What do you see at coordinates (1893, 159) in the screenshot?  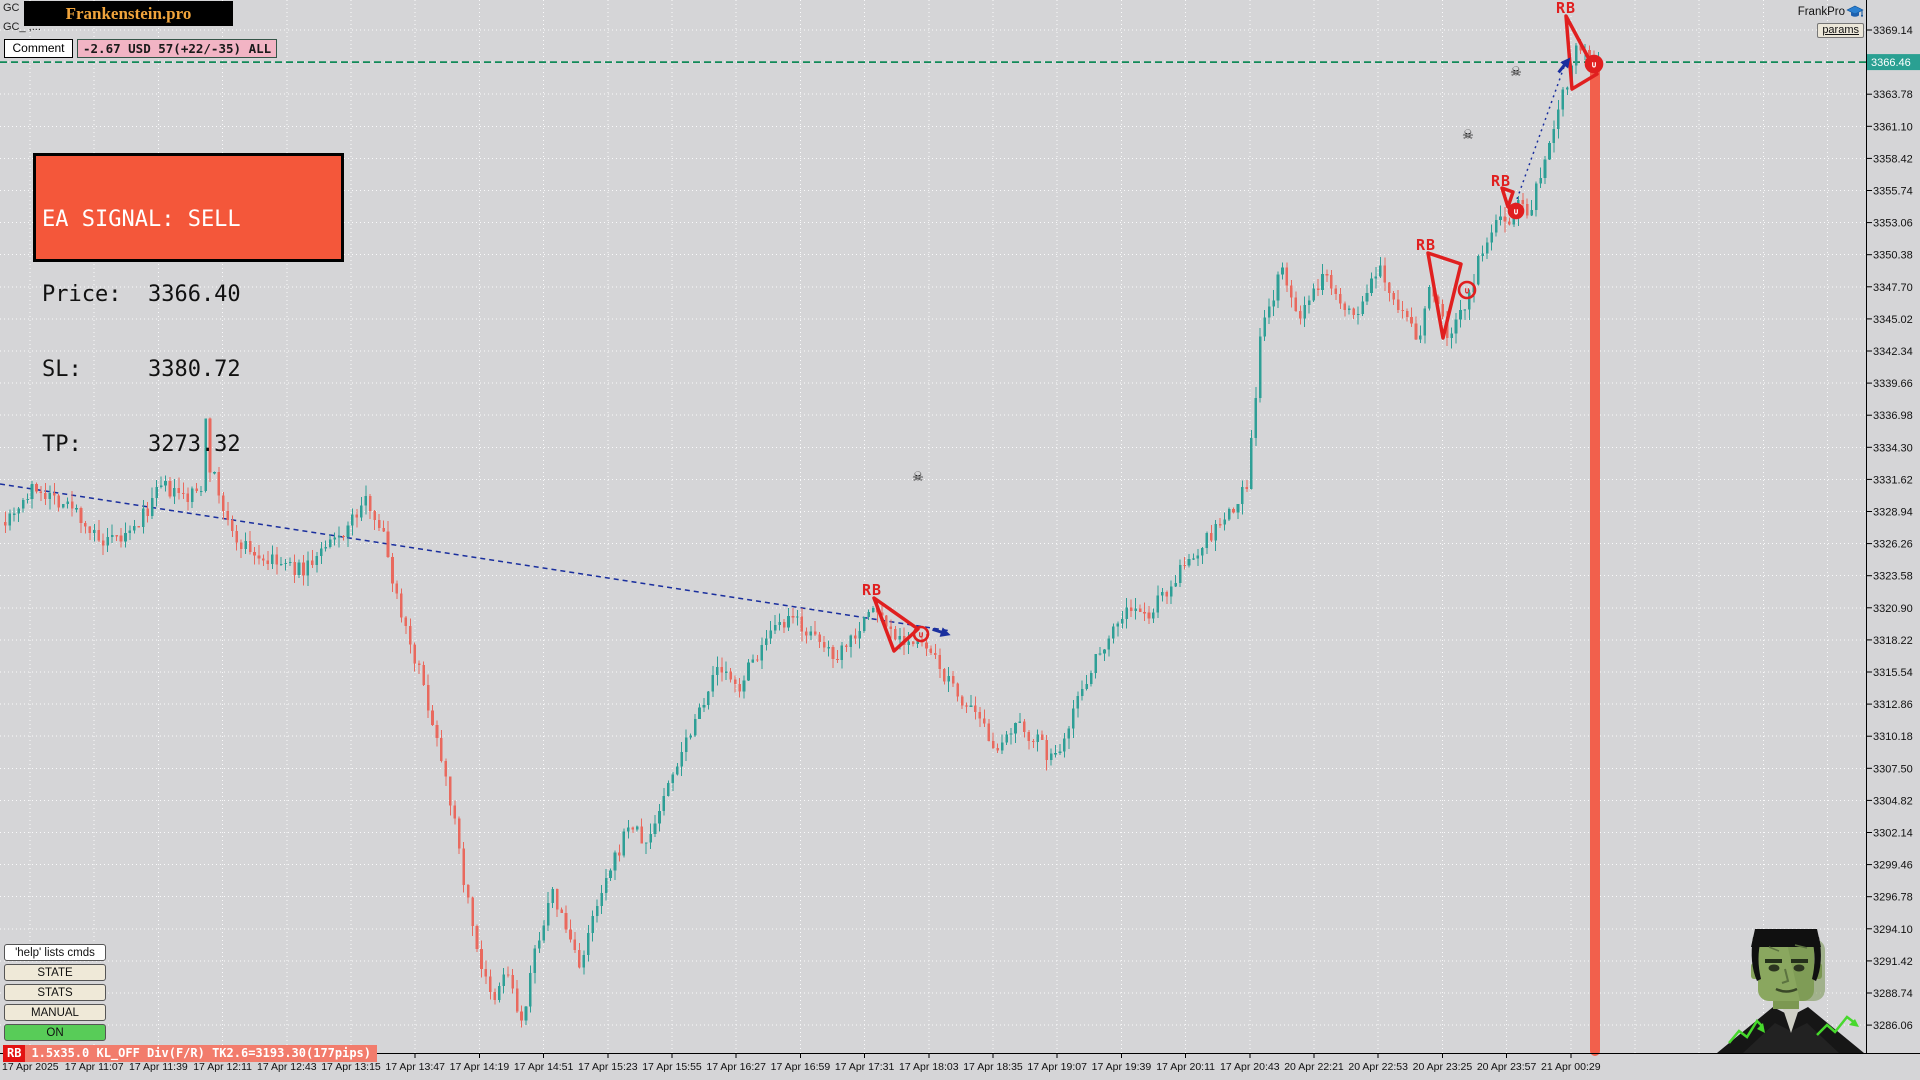 I see `price-axis-label: 3358.42` at bounding box center [1893, 159].